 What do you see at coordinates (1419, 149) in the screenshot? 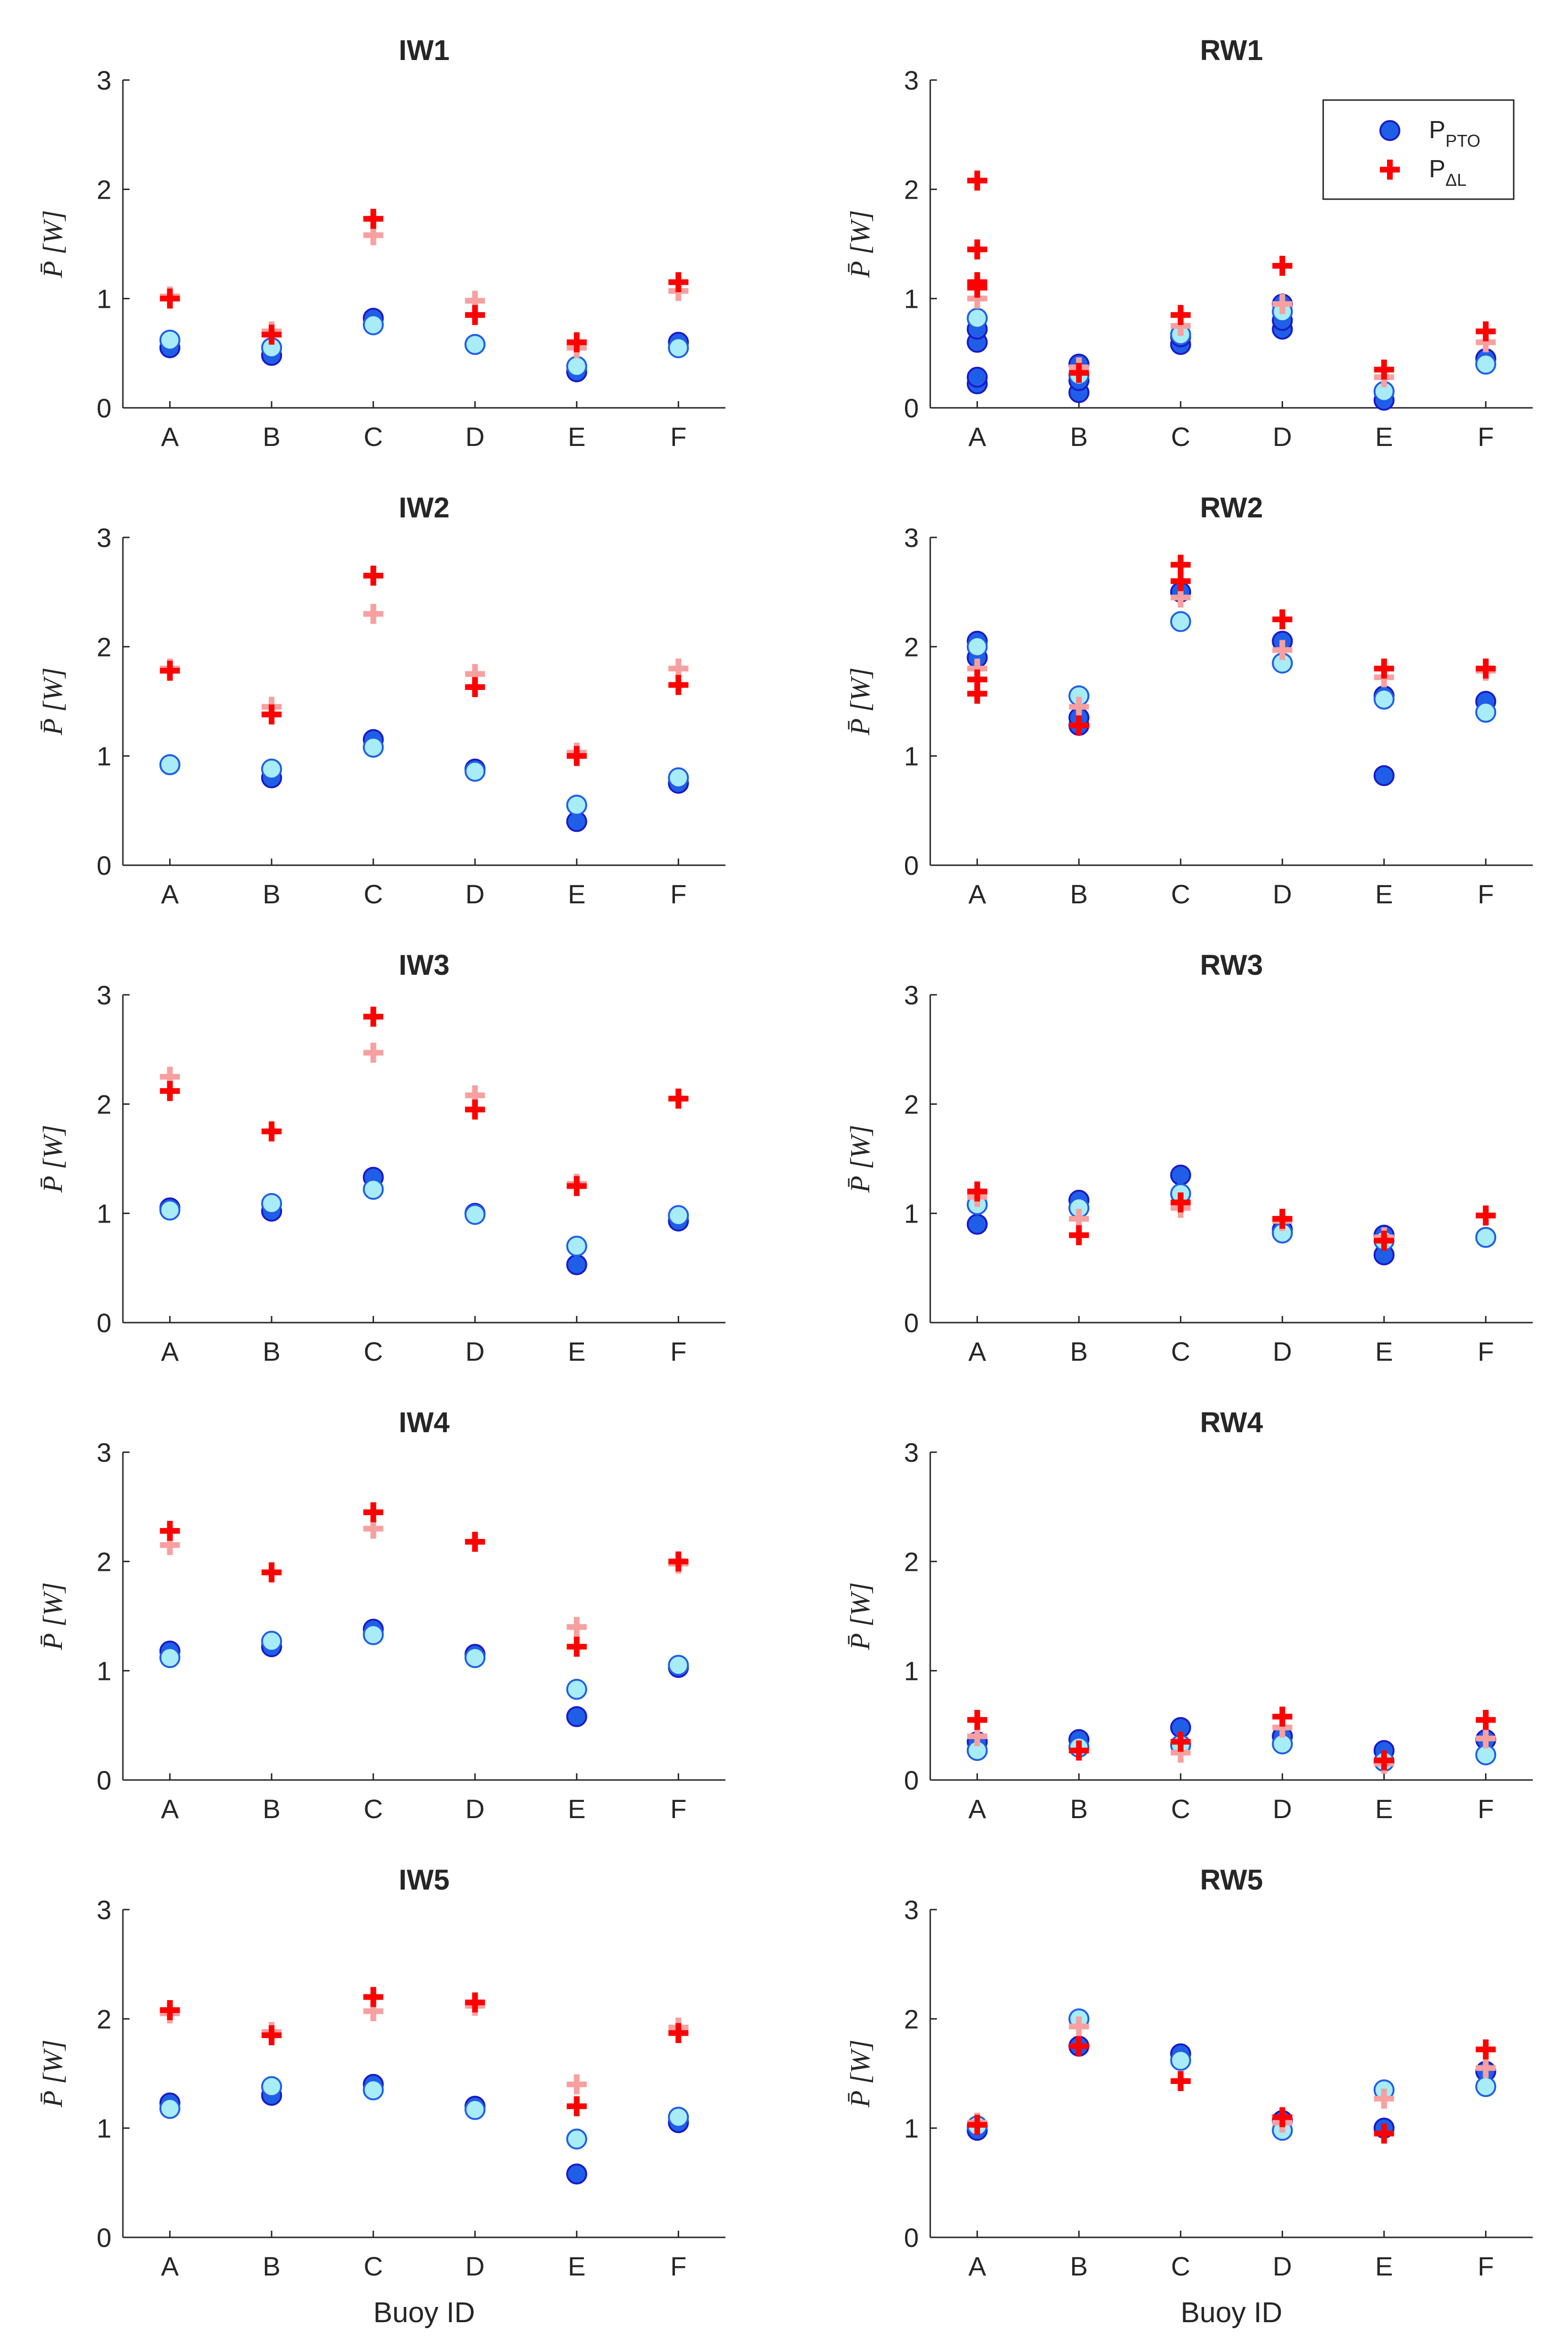
I see `legend: PPTO PΔL` at bounding box center [1419, 149].